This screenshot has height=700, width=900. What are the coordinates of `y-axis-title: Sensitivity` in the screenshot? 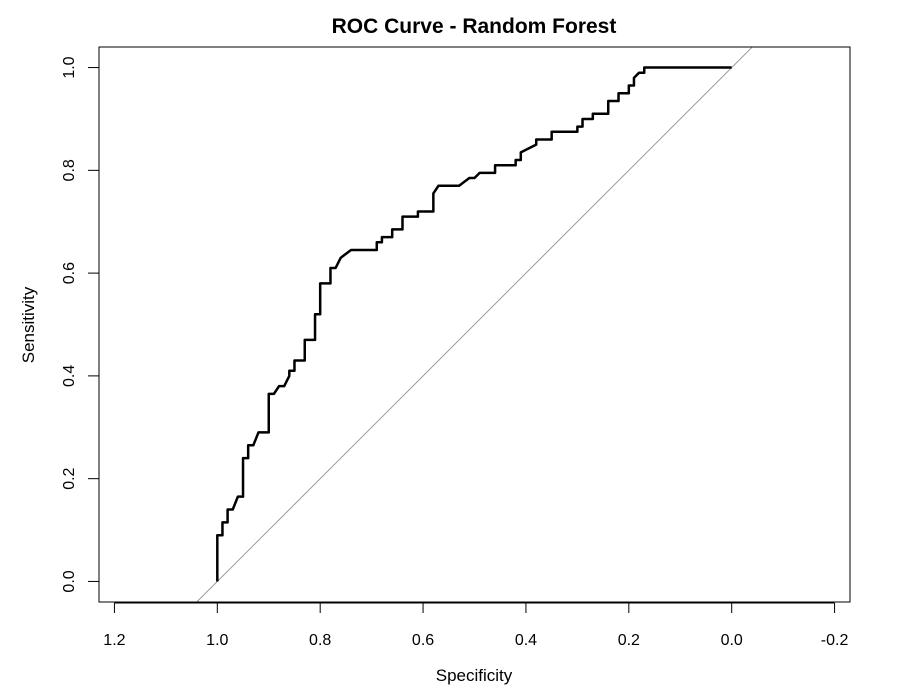 It's located at (28, 324).